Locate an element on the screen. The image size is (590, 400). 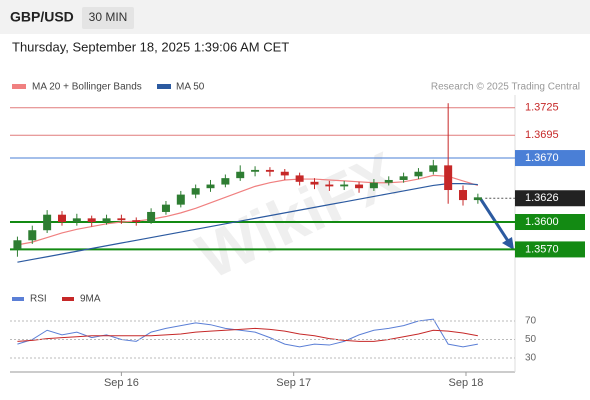
level-label: 1.3695 is located at coordinates (542, 135).